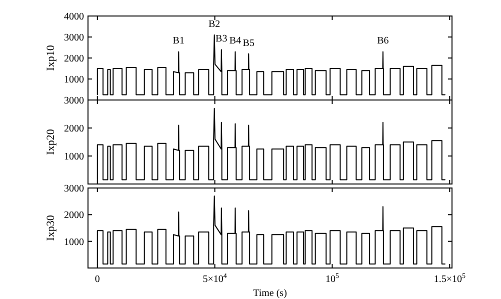 The width and height of the screenshot is (501, 299). What do you see at coordinates (51, 141) in the screenshot?
I see `y-axis-title: Ixp20` at bounding box center [51, 141].